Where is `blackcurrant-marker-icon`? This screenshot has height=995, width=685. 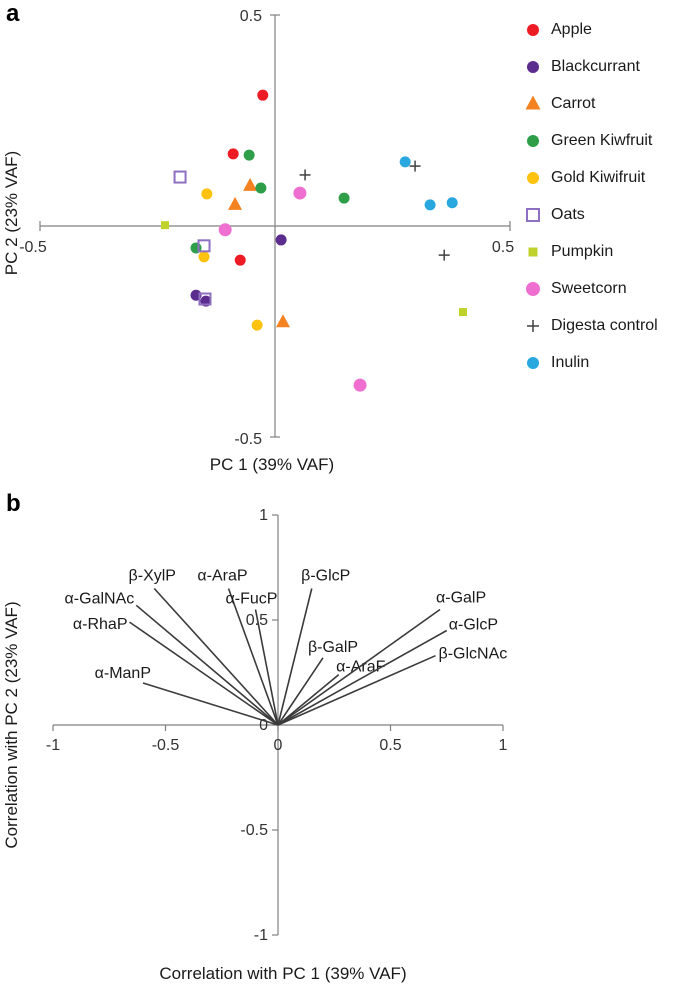
blackcurrant-marker-icon is located at coordinates (533, 66).